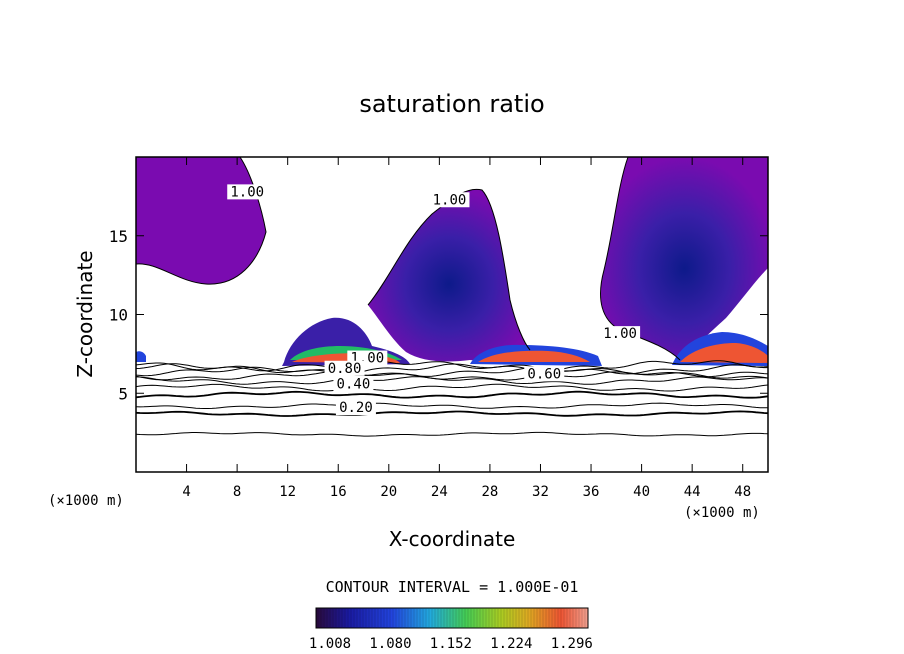  What do you see at coordinates (388, 492) in the screenshot?
I see `x-tick-label: 20` at bounding box center [388, 492].